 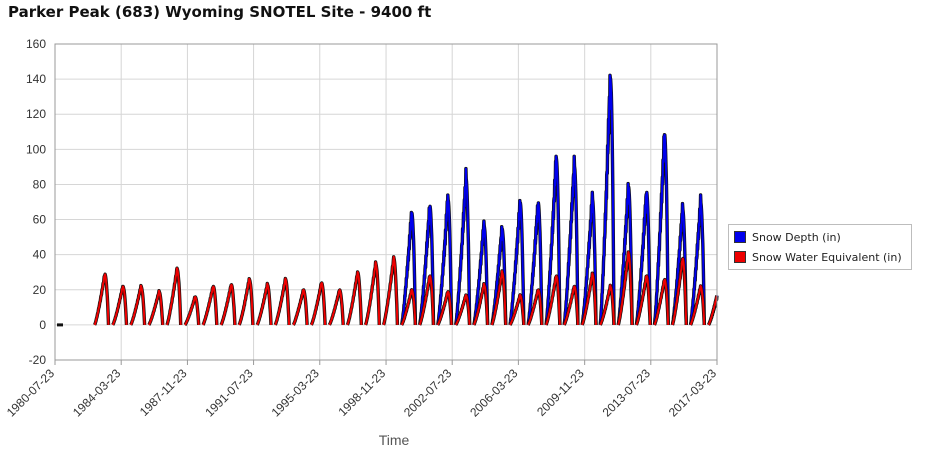 What do you see at coordinates (36, 44) in the screenshot?
I see `y-tick-label: 160` at bounding box center [36, 44].